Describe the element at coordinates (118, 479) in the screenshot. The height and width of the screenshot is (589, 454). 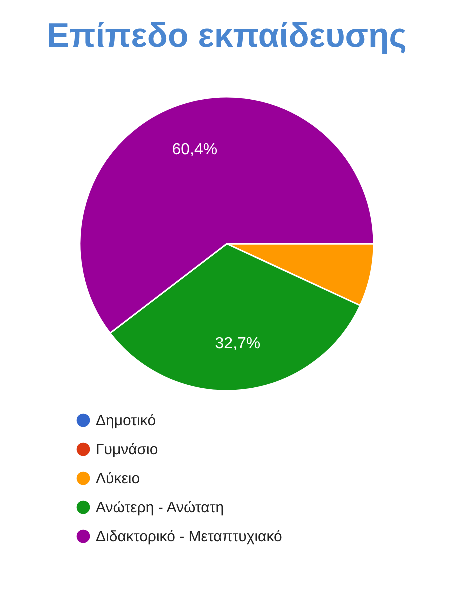
I see `legend-label: Λύκειο` at that location.